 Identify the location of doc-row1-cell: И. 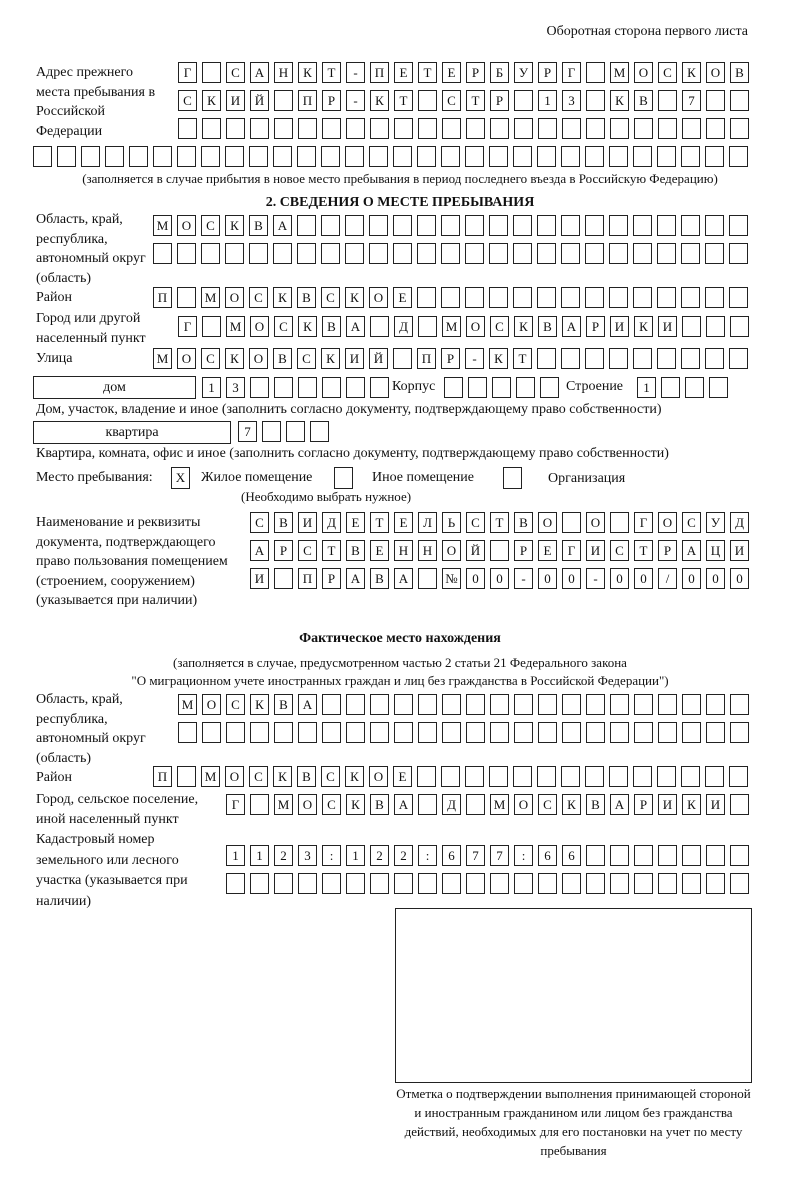
(307, 522).